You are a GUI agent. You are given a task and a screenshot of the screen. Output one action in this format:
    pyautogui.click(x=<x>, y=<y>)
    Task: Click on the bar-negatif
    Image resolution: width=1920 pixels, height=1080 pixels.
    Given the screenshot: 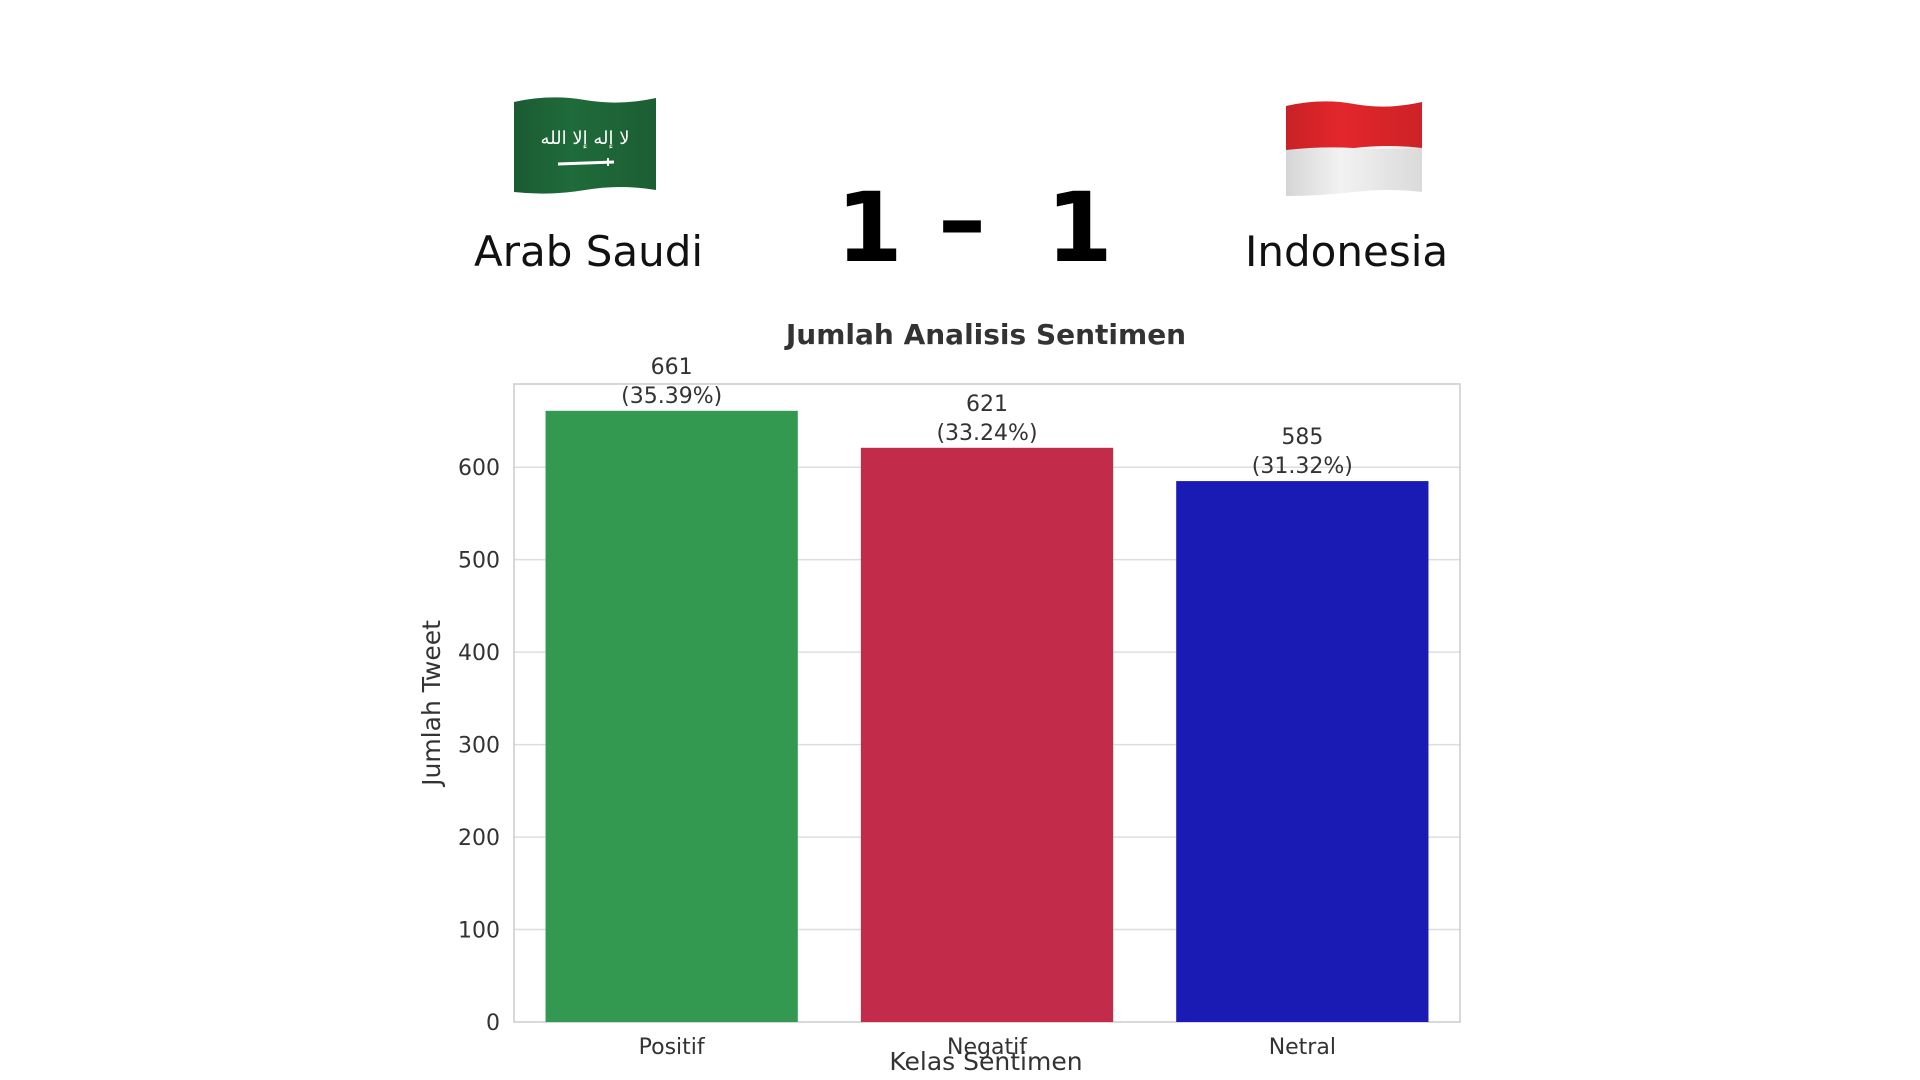 What is the action you would take?
    pyautogui.click(x=987, y=734)
    